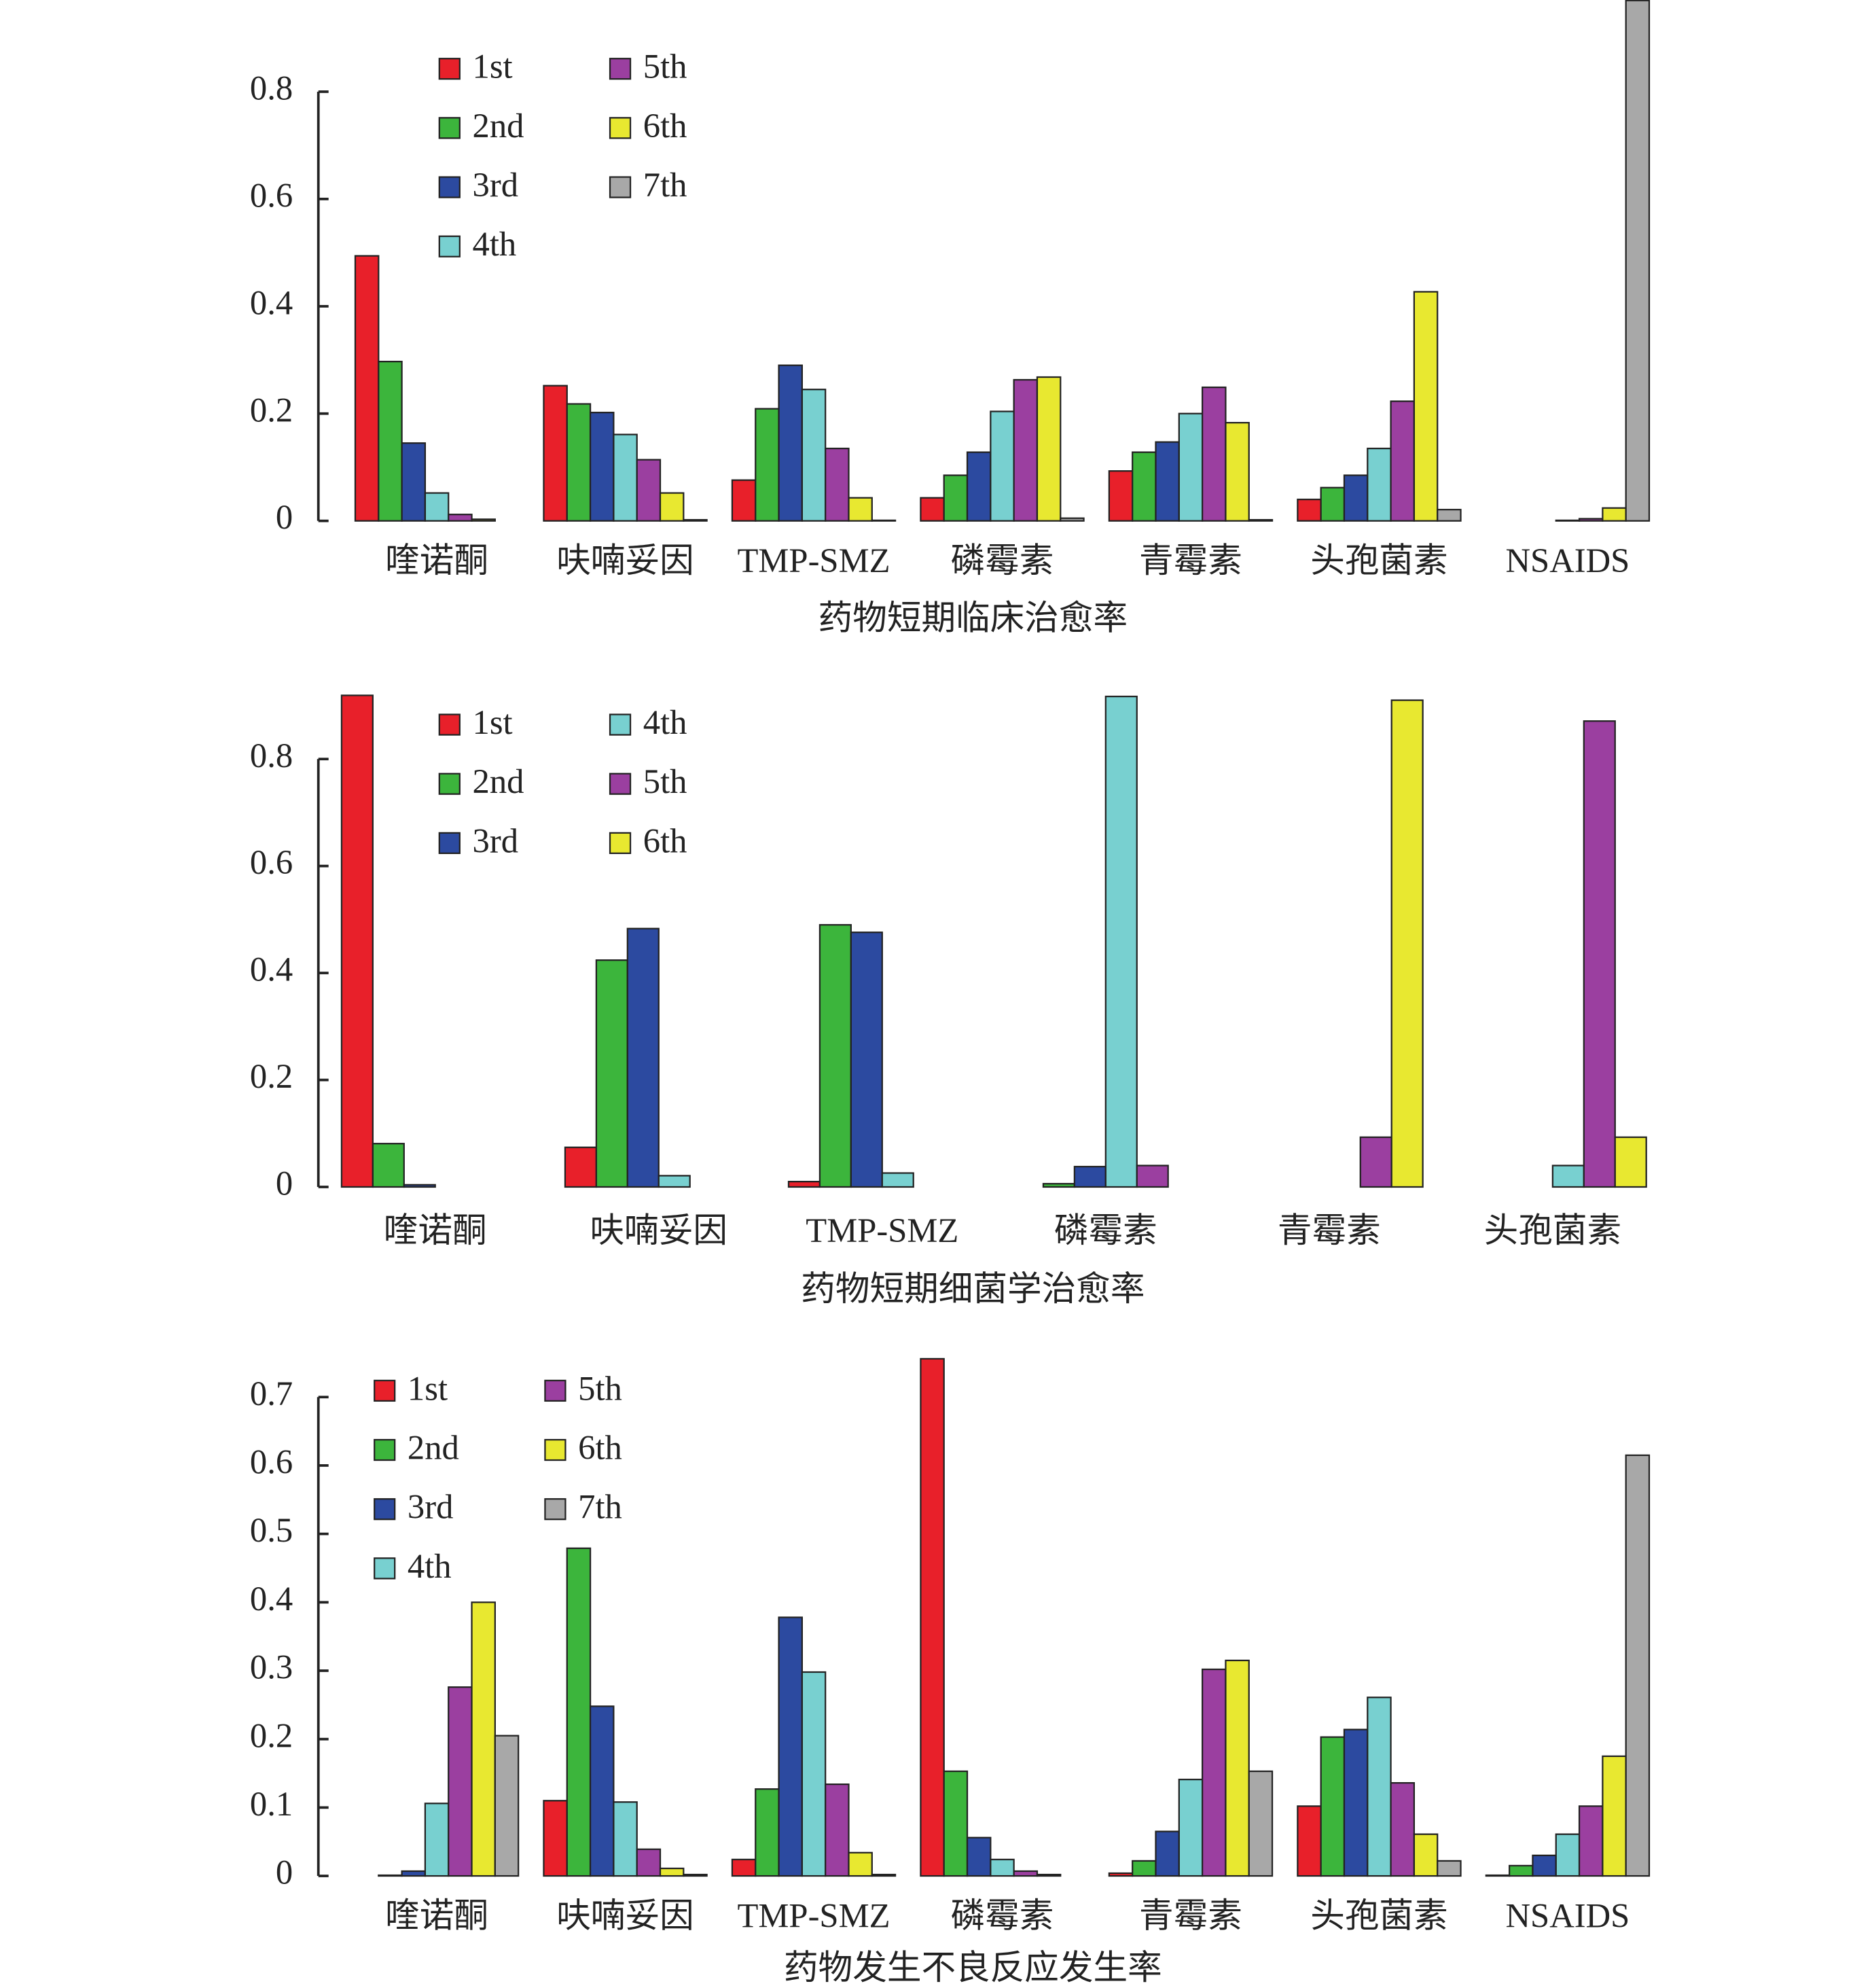  What do you see at coordinates (600, 1388) in the screenshot?
I see `legend-label: 5th` at bounding box center [600, 1388].